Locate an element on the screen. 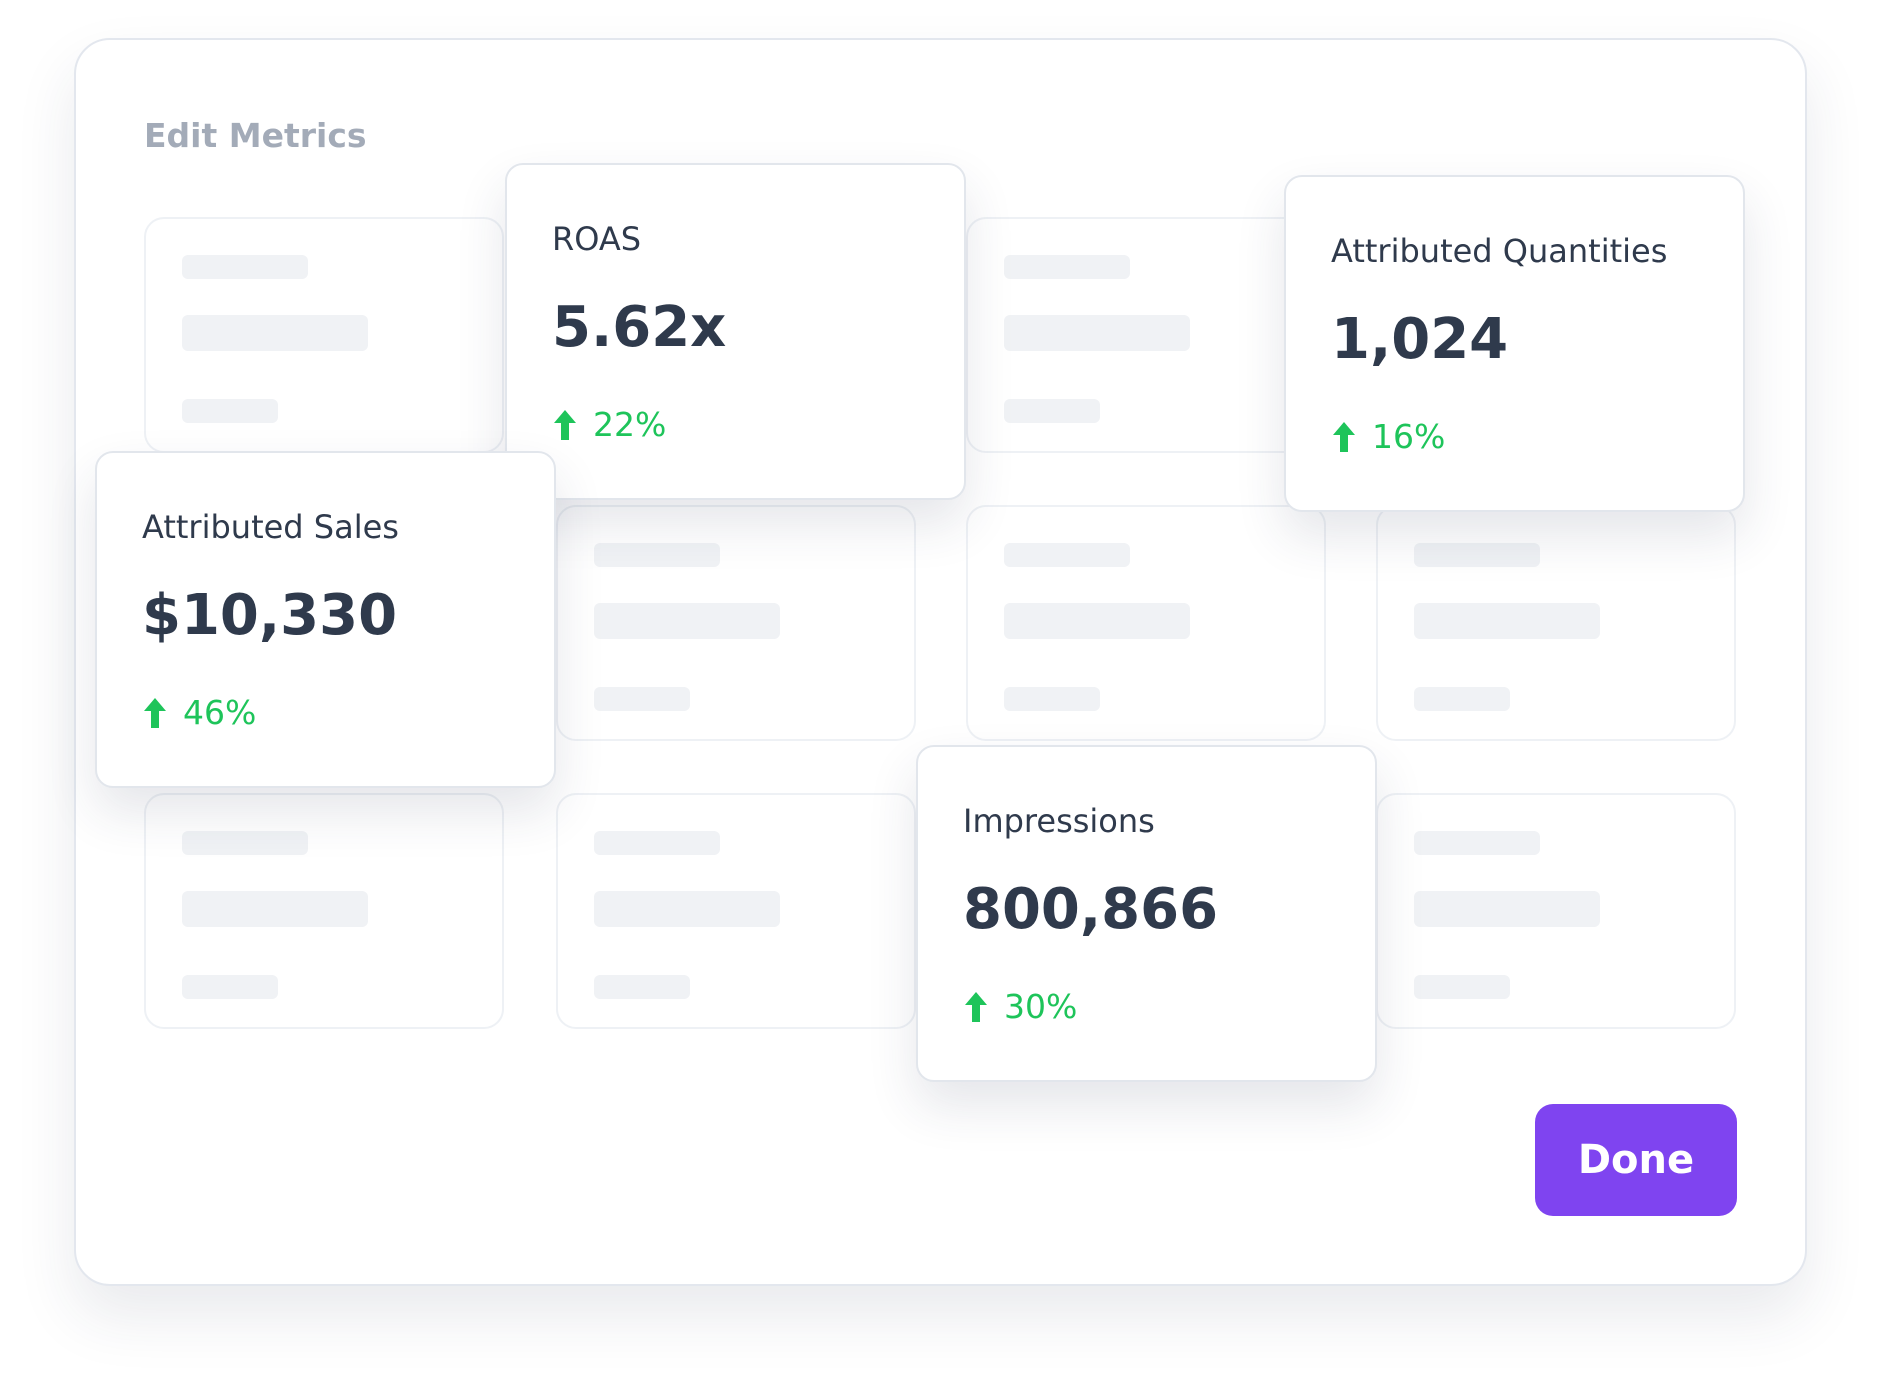 This screenshot has height=1398, width=1884. done-button: Done is located at coordinates (1636, 1160).